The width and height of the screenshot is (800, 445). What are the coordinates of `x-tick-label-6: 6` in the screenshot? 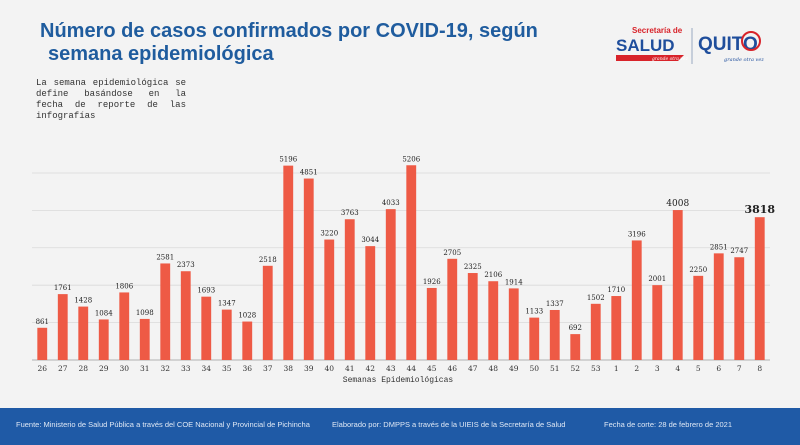 It's located at (718, 368).